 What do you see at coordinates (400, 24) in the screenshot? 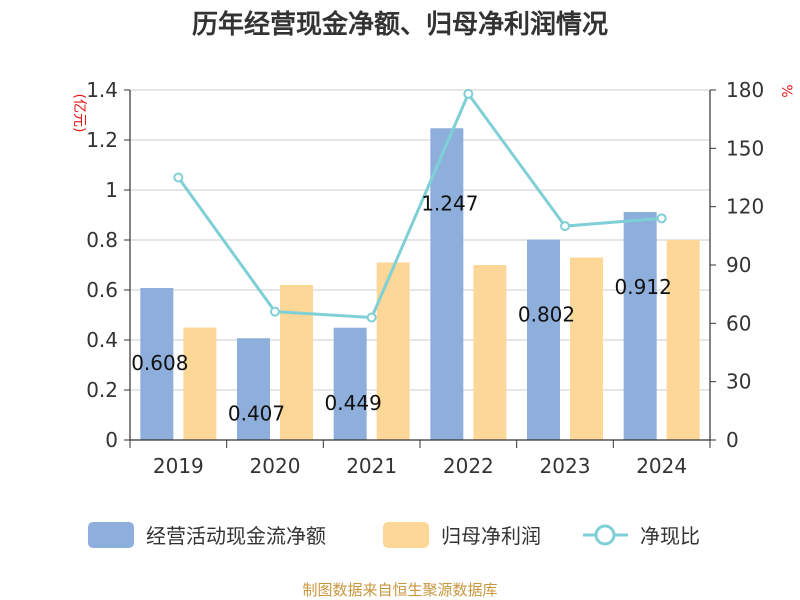
I see `chart-title: 历年经营现金净额、归母净利润情况` at bounding box center [400, 24].